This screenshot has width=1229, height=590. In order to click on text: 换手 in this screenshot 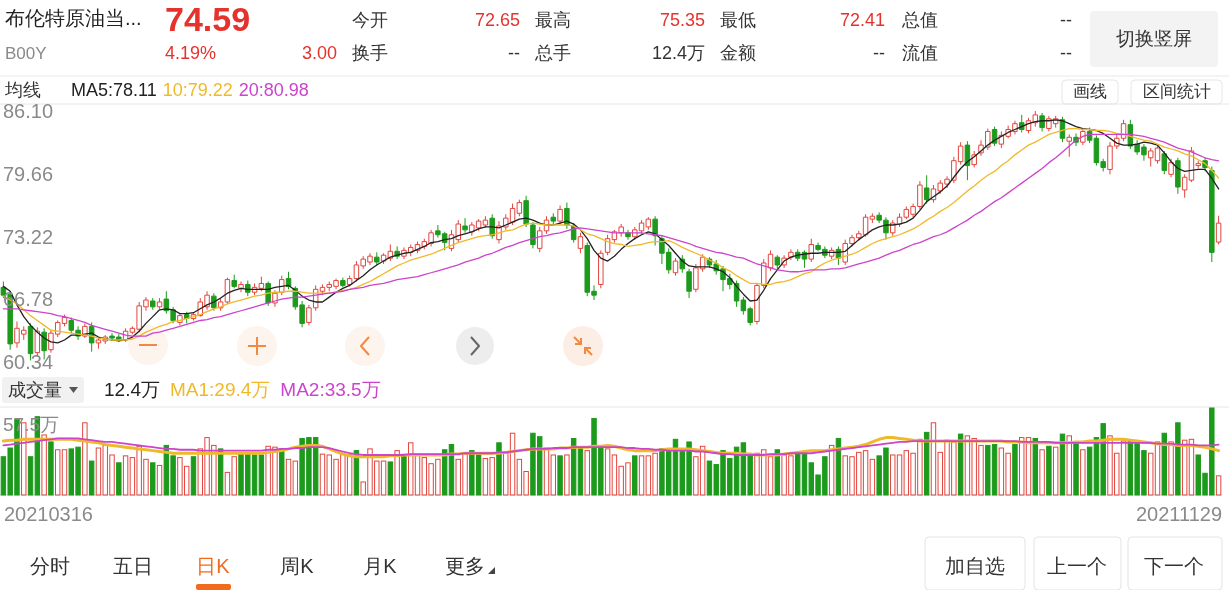, I will do `click(370, 53)`.